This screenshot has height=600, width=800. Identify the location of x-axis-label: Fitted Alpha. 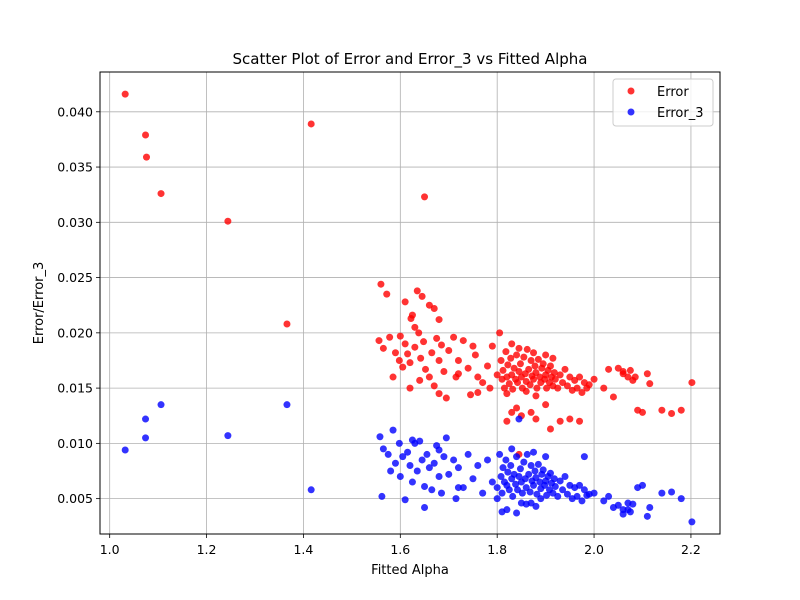
(410, 570).